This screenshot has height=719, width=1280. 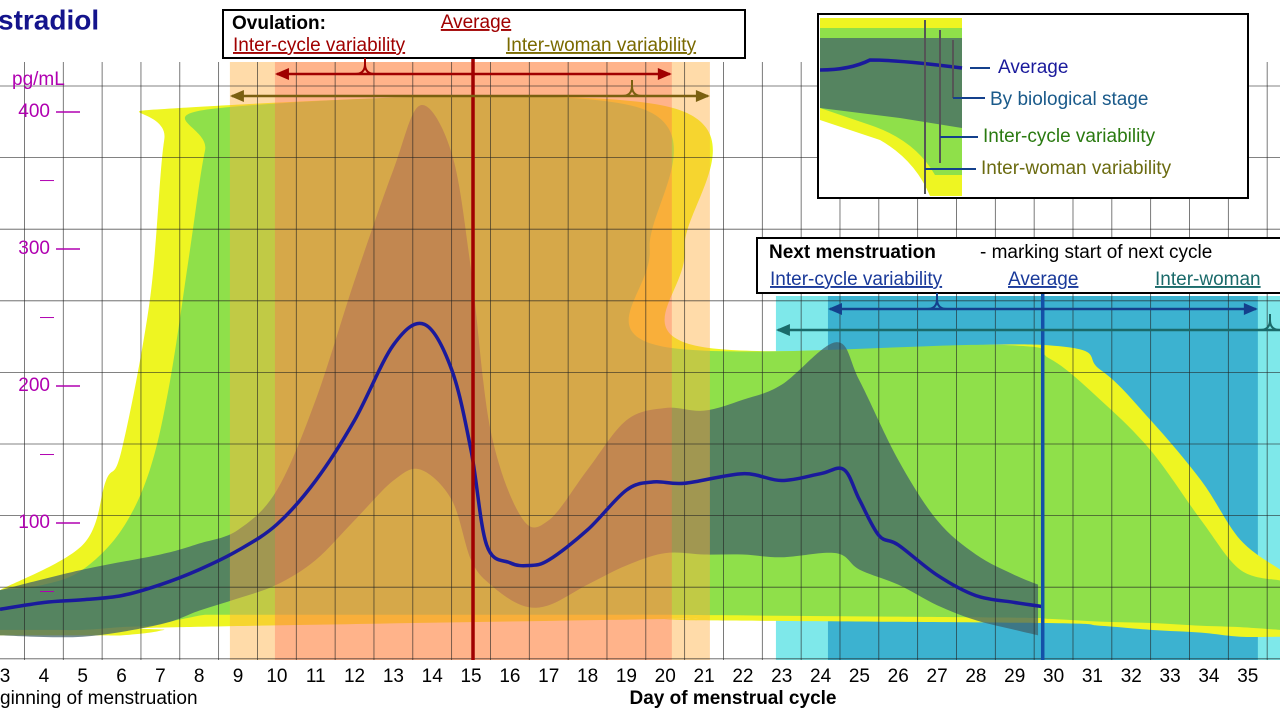 I want to click on y-tick-label: 200, so click(x=34, y=385).